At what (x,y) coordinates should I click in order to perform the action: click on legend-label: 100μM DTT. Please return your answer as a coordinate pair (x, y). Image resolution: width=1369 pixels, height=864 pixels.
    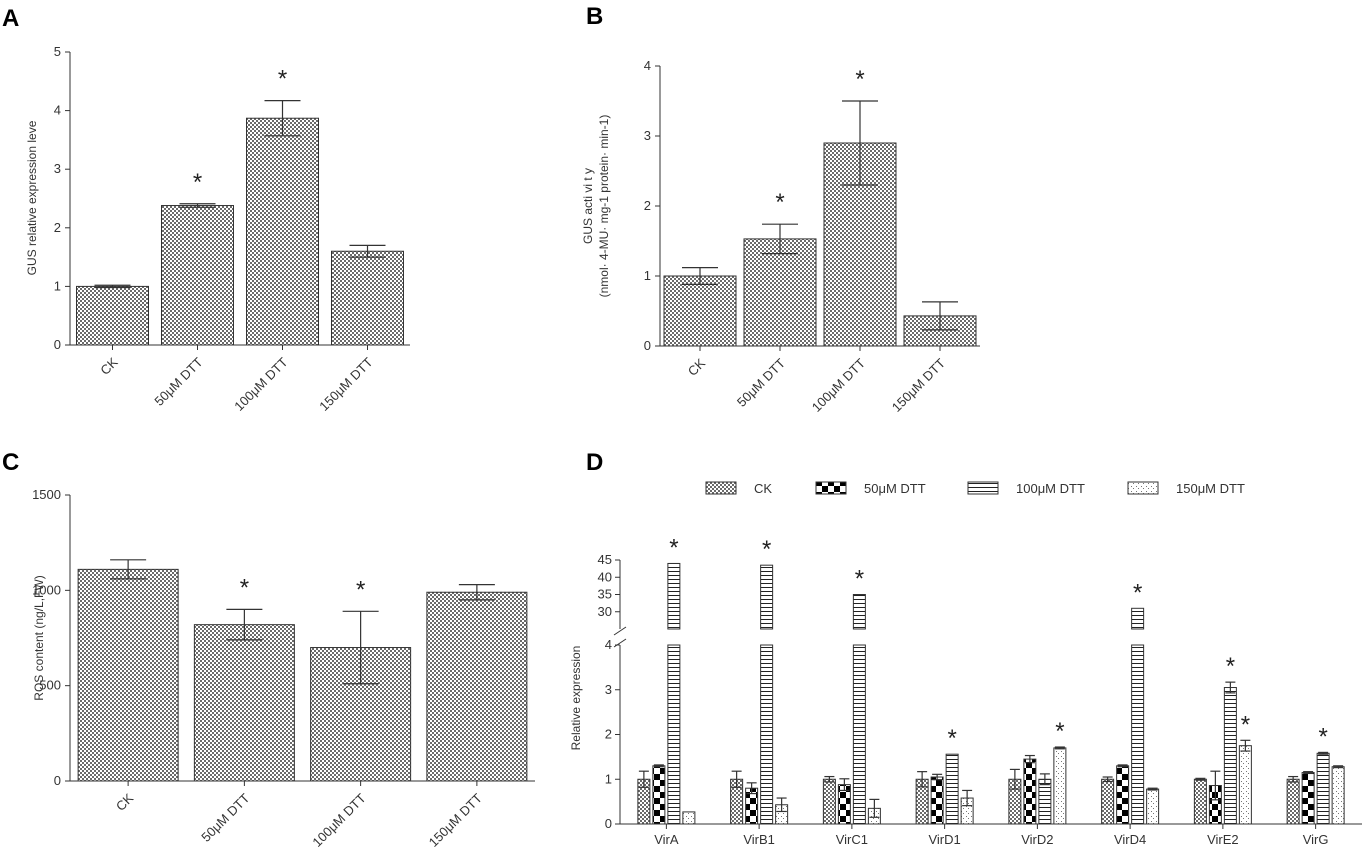
    Looking at the image, I should click on (1050, 488).